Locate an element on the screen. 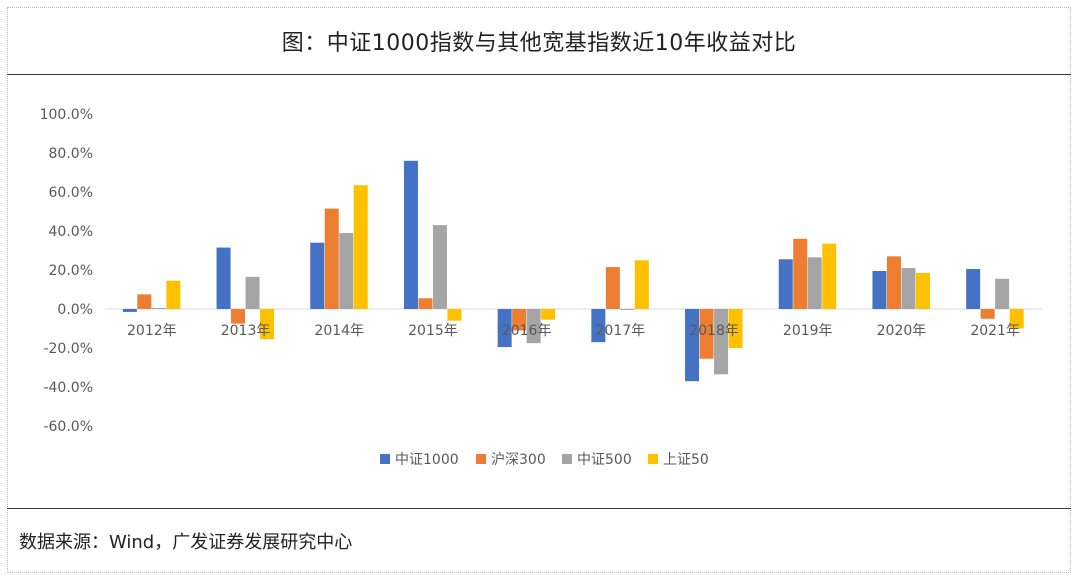 The height and width of the screenshot is (583, 1080). x-tick-label: 2012年 is located at coordinates (152, 331).